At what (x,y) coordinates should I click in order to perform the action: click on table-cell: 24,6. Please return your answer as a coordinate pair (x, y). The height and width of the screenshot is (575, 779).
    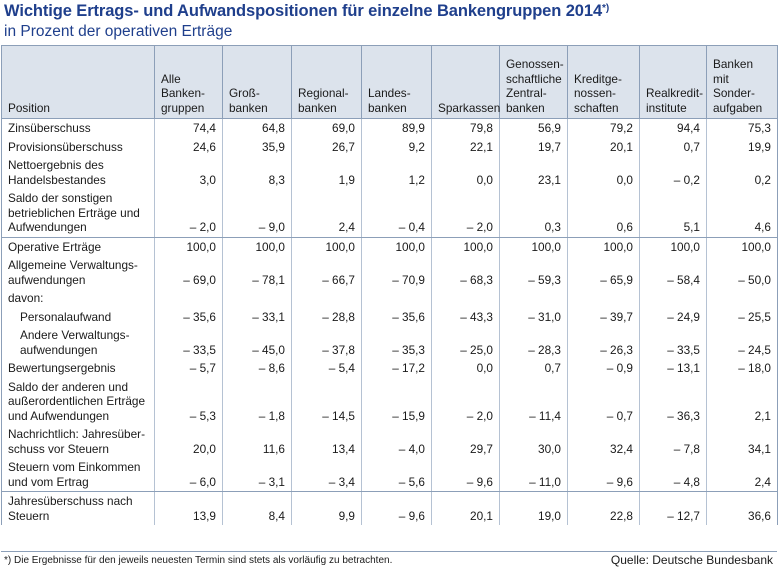
    Looking at the image, I should click on (188, 146).